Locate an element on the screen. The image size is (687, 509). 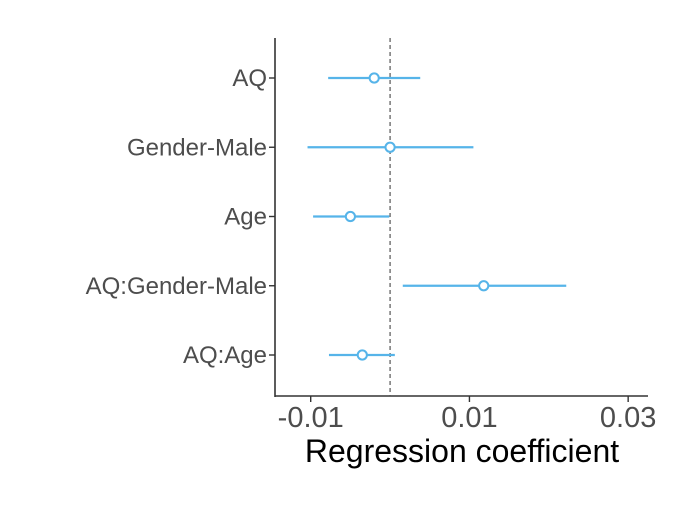
x-tick-label: -0.01 is located at coordinates (311, 418).